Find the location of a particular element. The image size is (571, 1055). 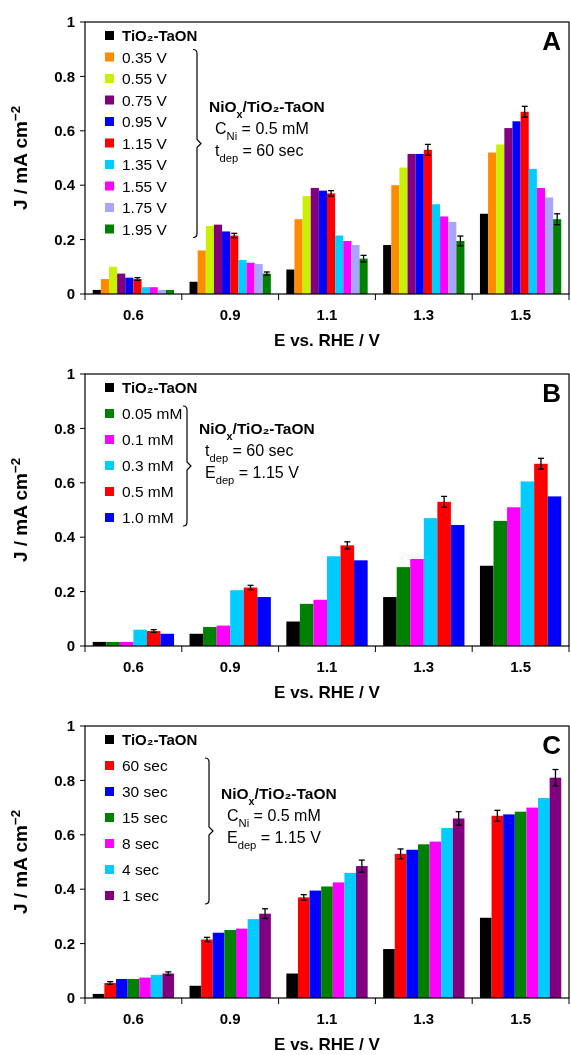

legend-label: 0.05 mM is located at coordinates (152, 414).